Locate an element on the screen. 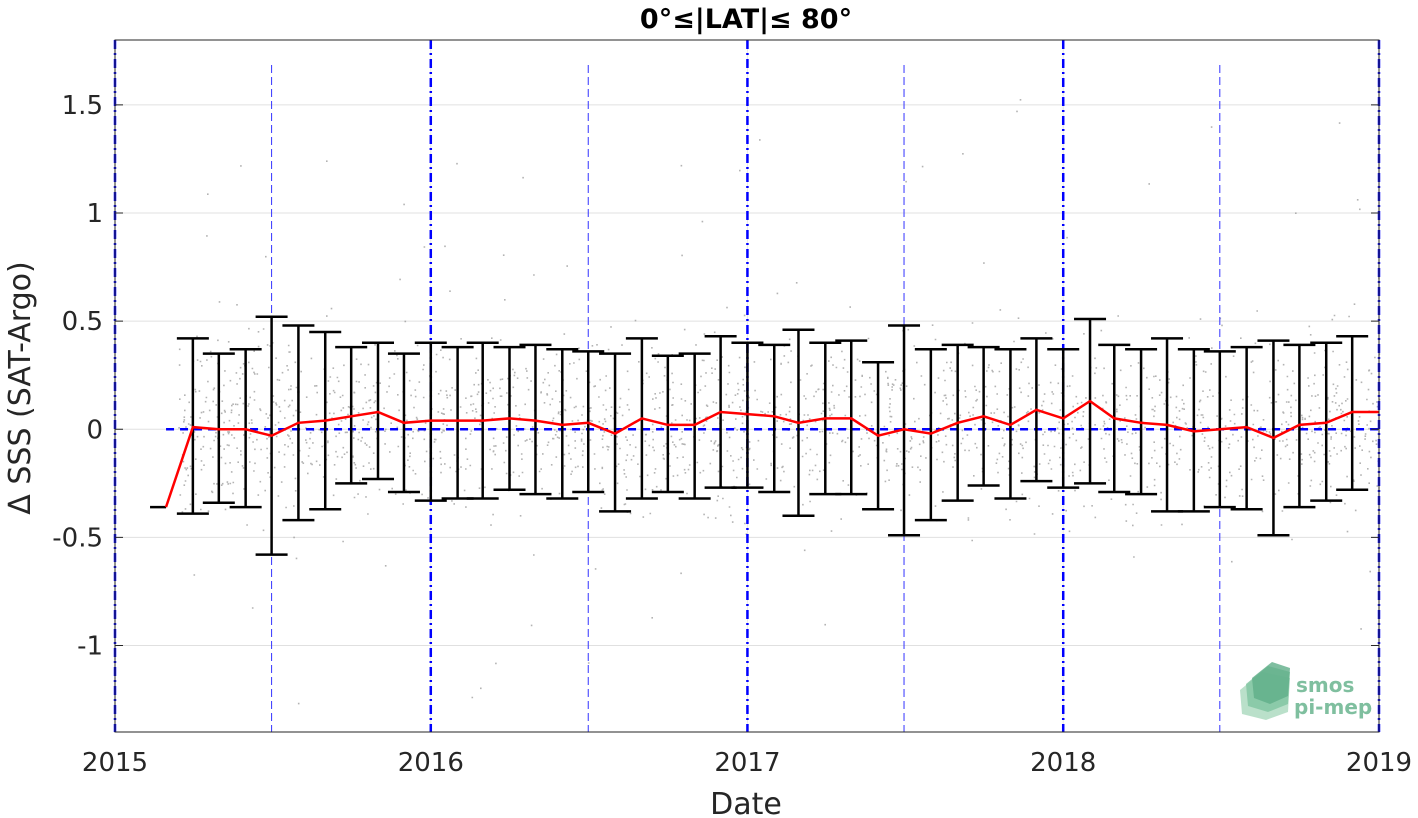 The width and height of the screenshot is (1418, 818). mean-line is located at coordinates (771, 453).